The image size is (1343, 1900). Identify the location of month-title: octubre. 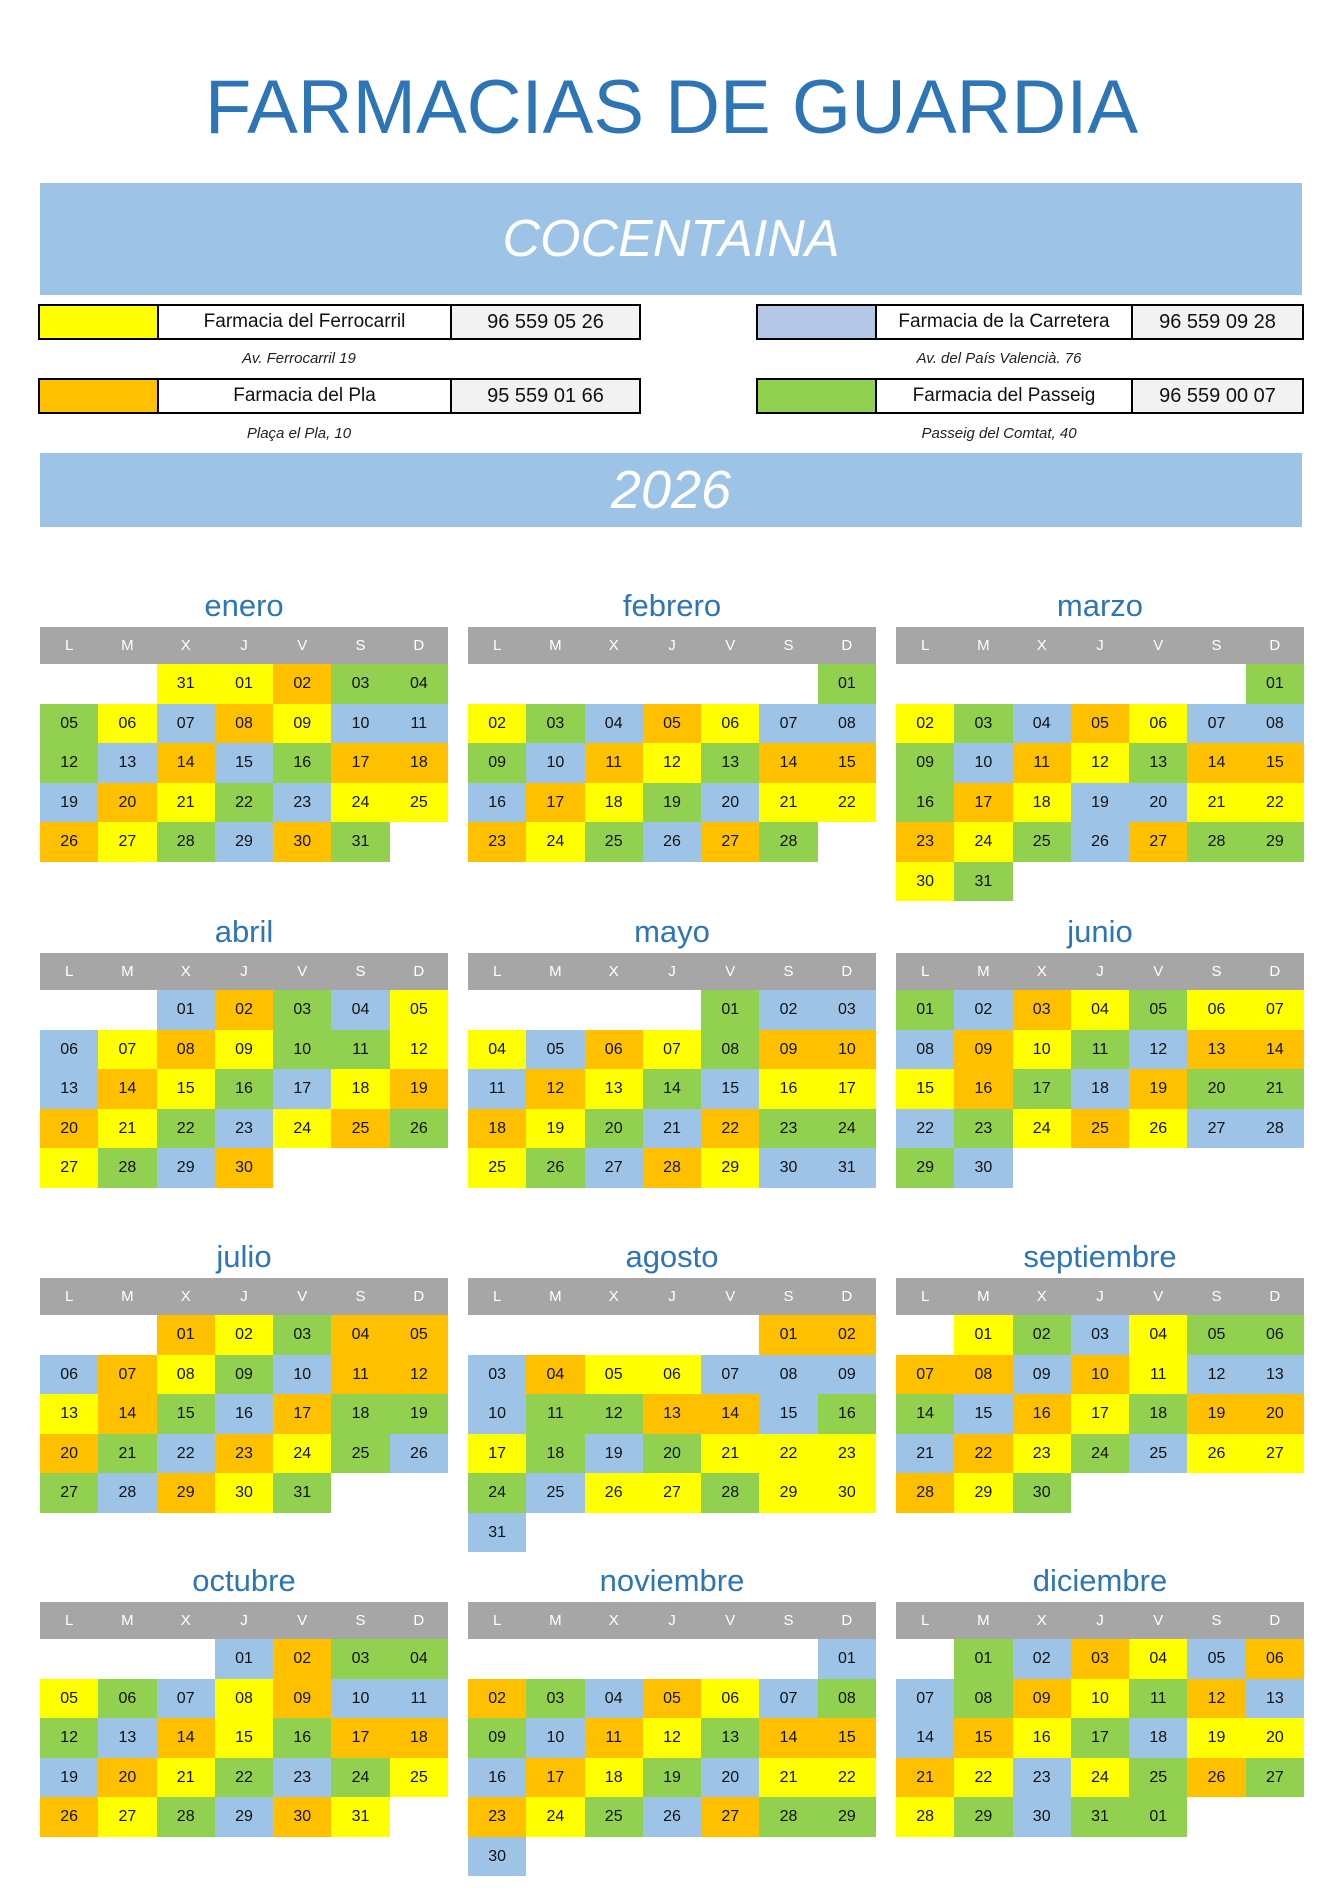
(244, 1580).